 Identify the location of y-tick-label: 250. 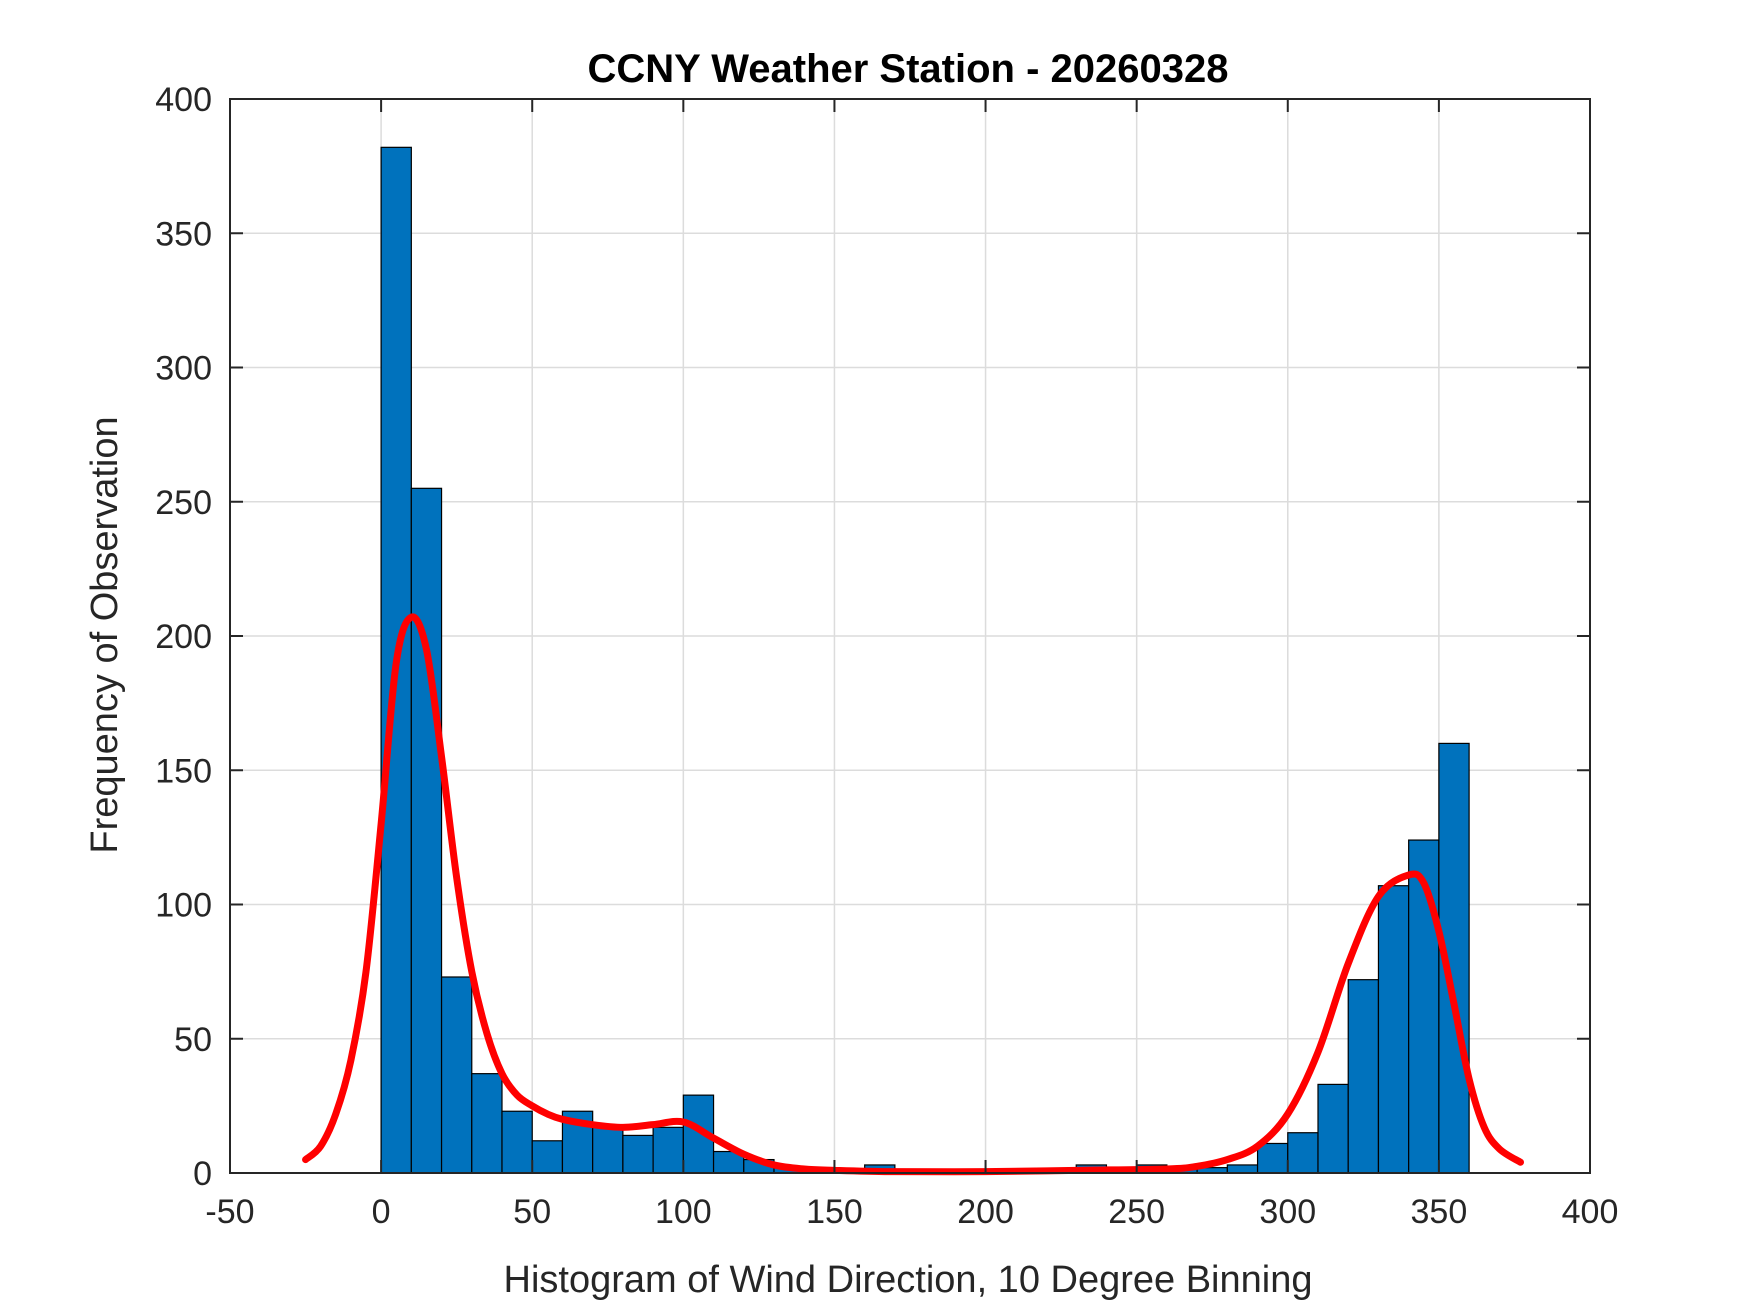
(183, 503).